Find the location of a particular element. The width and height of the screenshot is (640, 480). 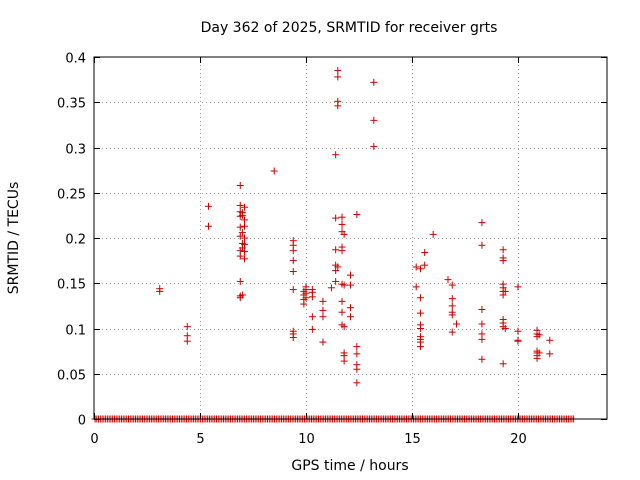

y-tick-label: 0.15 is located at coordinates (71, 285).